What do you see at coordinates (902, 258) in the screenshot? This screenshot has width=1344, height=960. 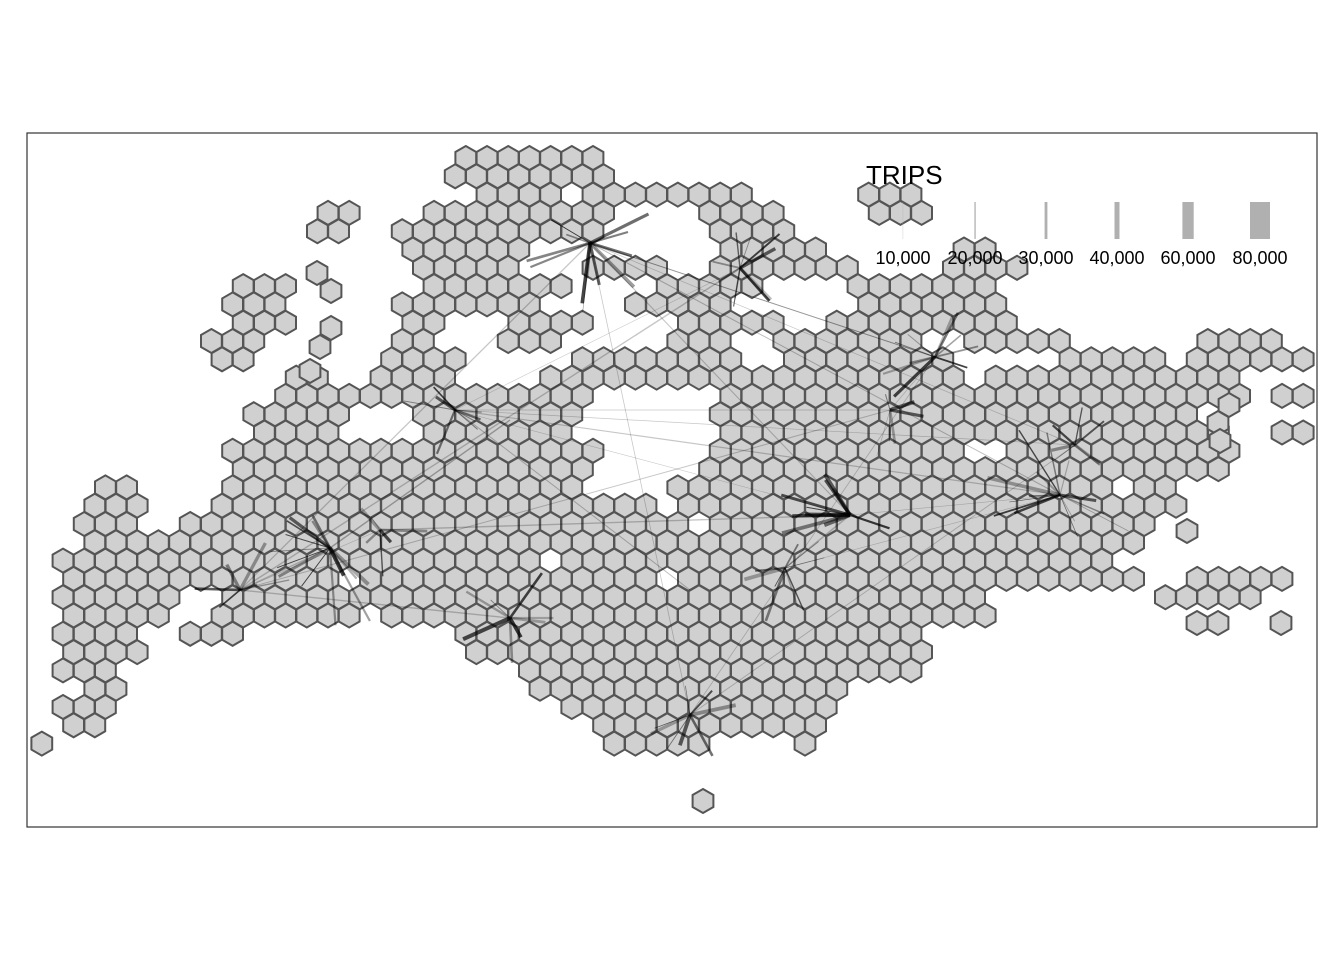 I see `legend-label: 10,000` at bounding box center [902, 258].